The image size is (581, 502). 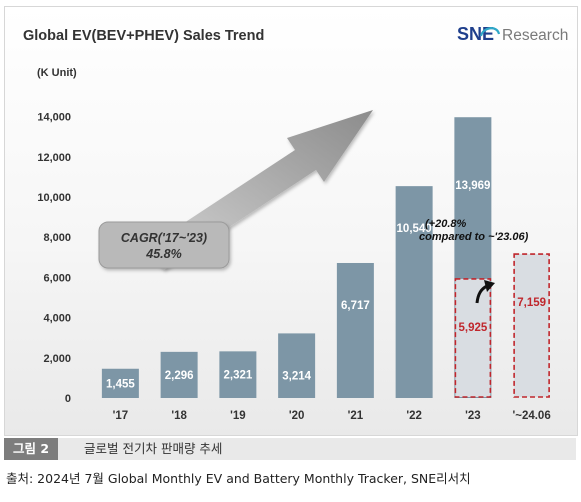 I want to click on curved-arrow-shaft-icon, so click(x=481, y=294).